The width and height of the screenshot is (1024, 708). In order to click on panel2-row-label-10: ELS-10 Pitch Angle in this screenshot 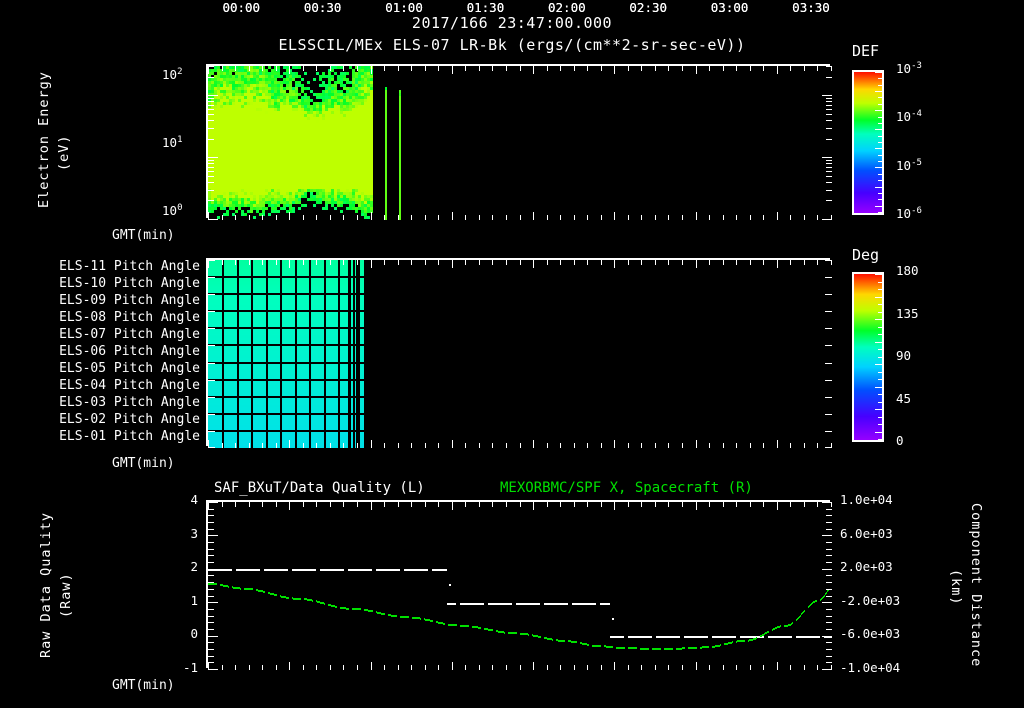, I will do `click(129, 283)`.